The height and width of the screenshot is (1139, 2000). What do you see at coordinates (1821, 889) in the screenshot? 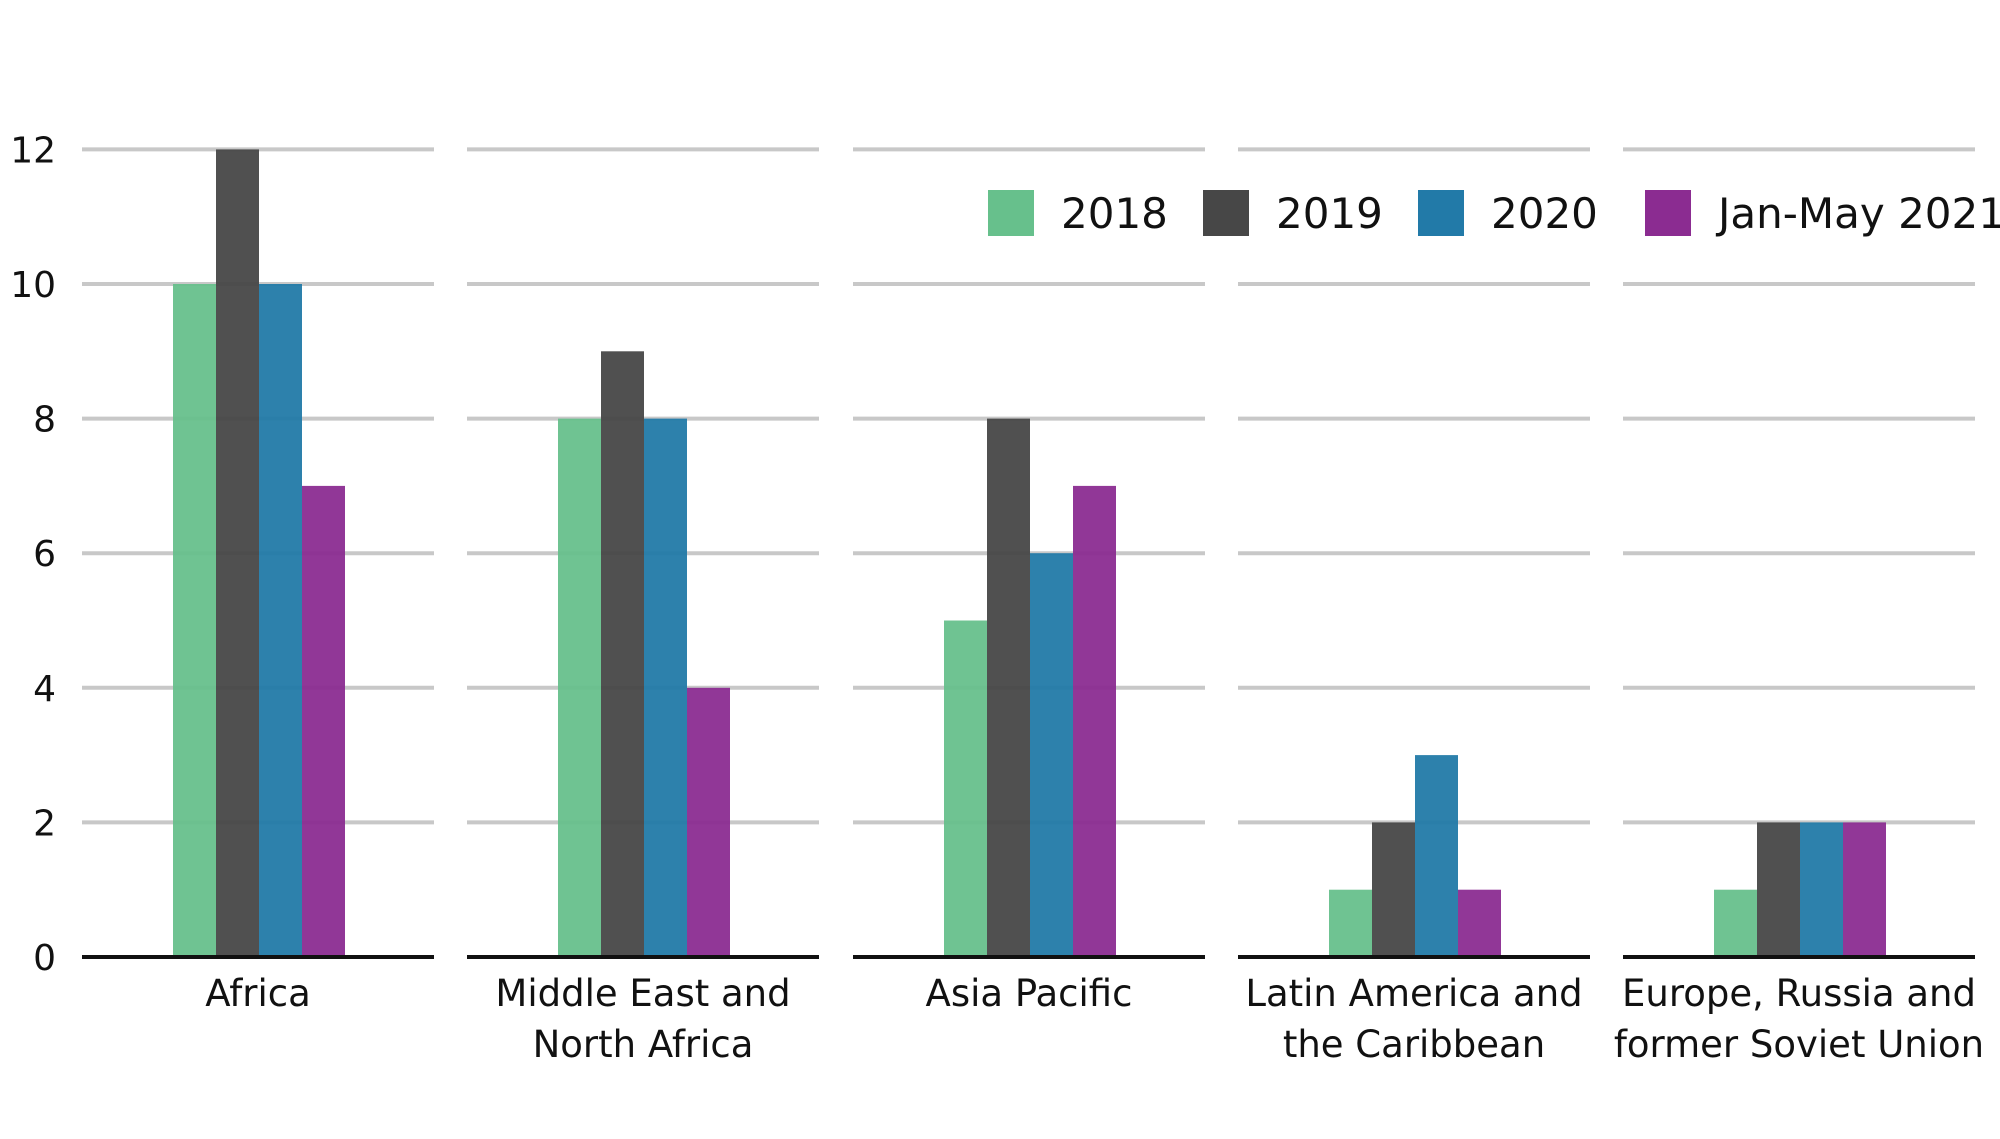
I see `bar-5-2020` at bounding box center [1821, 889].